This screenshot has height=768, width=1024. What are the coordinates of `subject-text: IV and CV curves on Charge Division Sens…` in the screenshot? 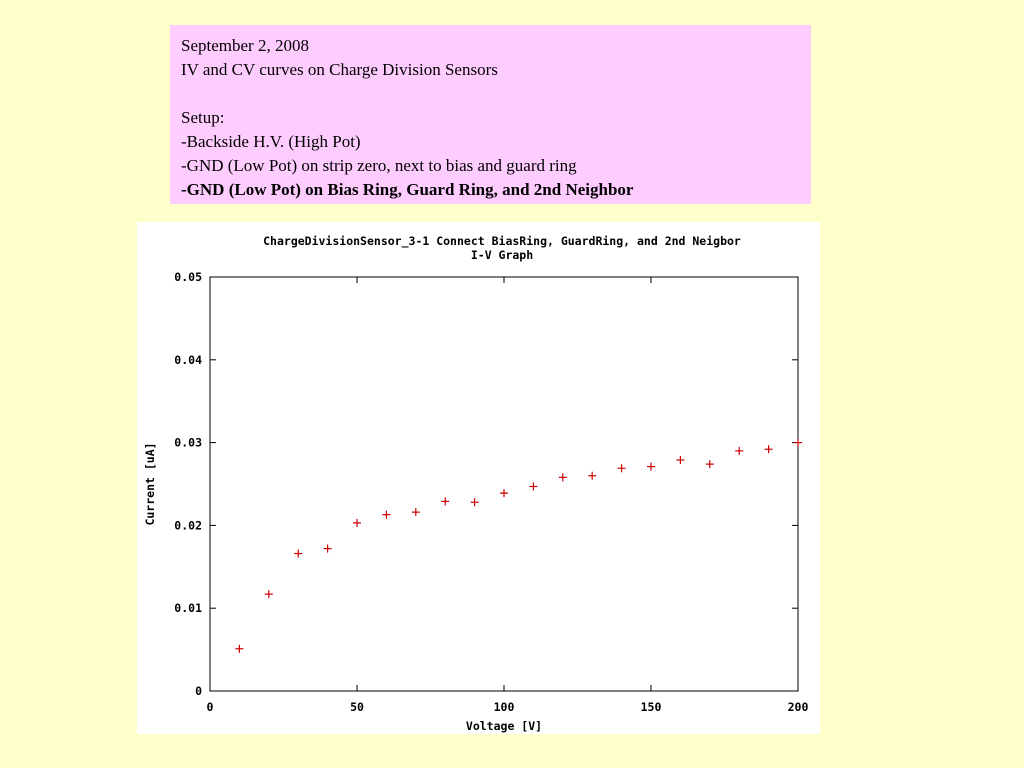 It's located at (339, 69).